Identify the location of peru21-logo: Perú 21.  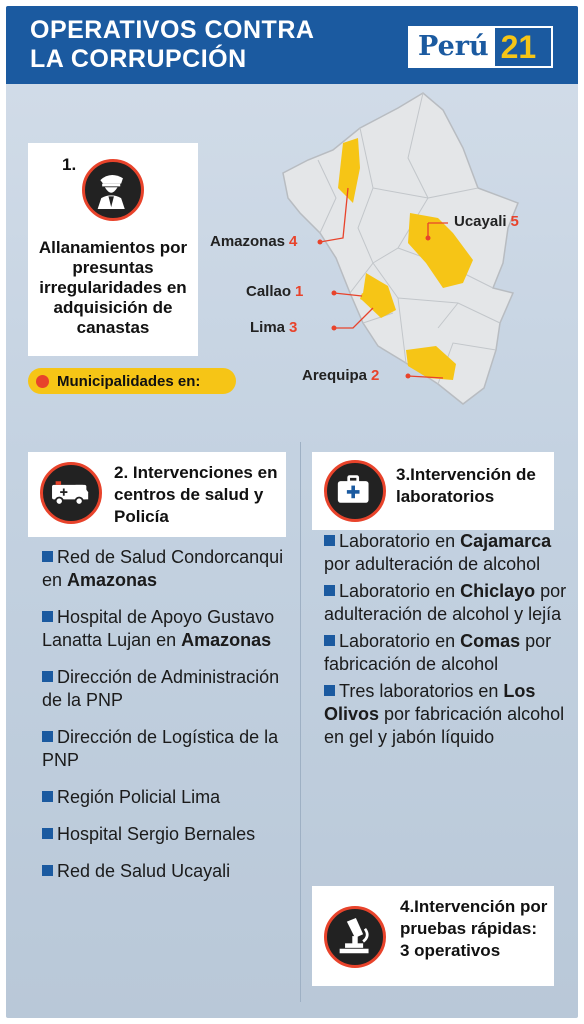
(480, 47).